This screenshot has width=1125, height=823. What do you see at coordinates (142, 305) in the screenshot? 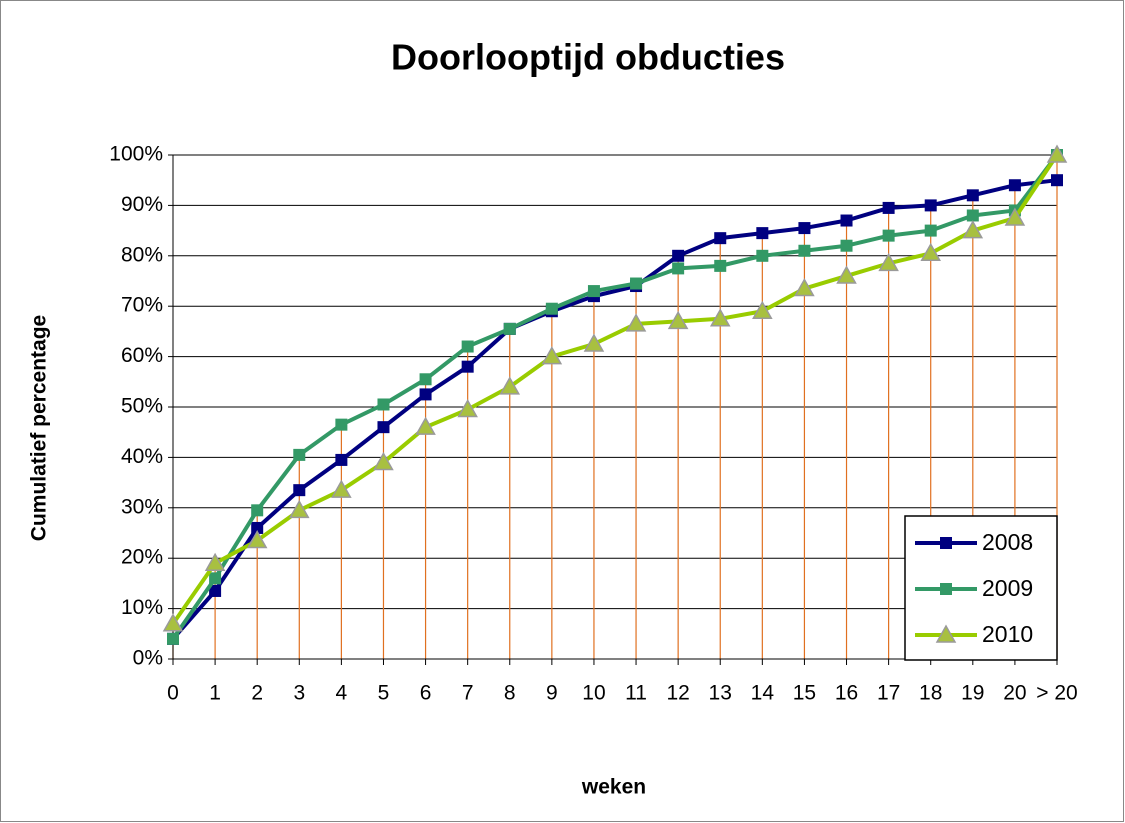
I see `y-tick-label: 70%` at bounding box center [142, 305].